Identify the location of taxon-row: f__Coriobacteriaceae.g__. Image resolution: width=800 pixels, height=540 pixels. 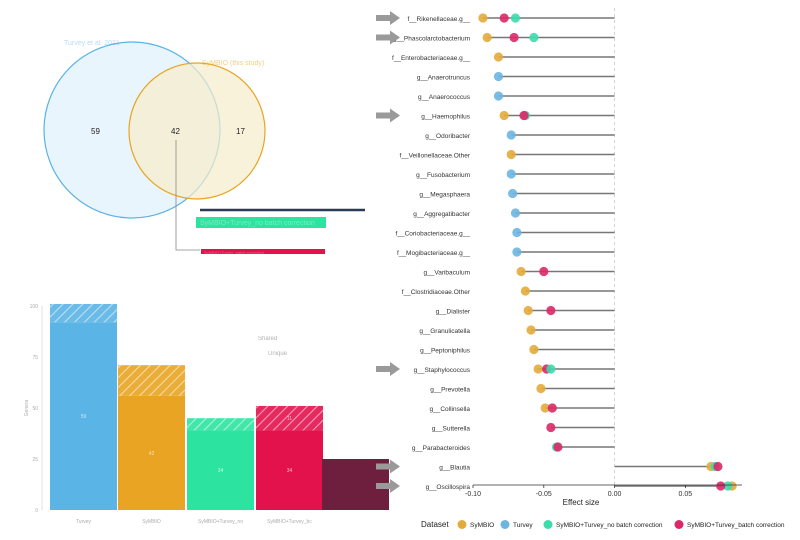
(505, 232).